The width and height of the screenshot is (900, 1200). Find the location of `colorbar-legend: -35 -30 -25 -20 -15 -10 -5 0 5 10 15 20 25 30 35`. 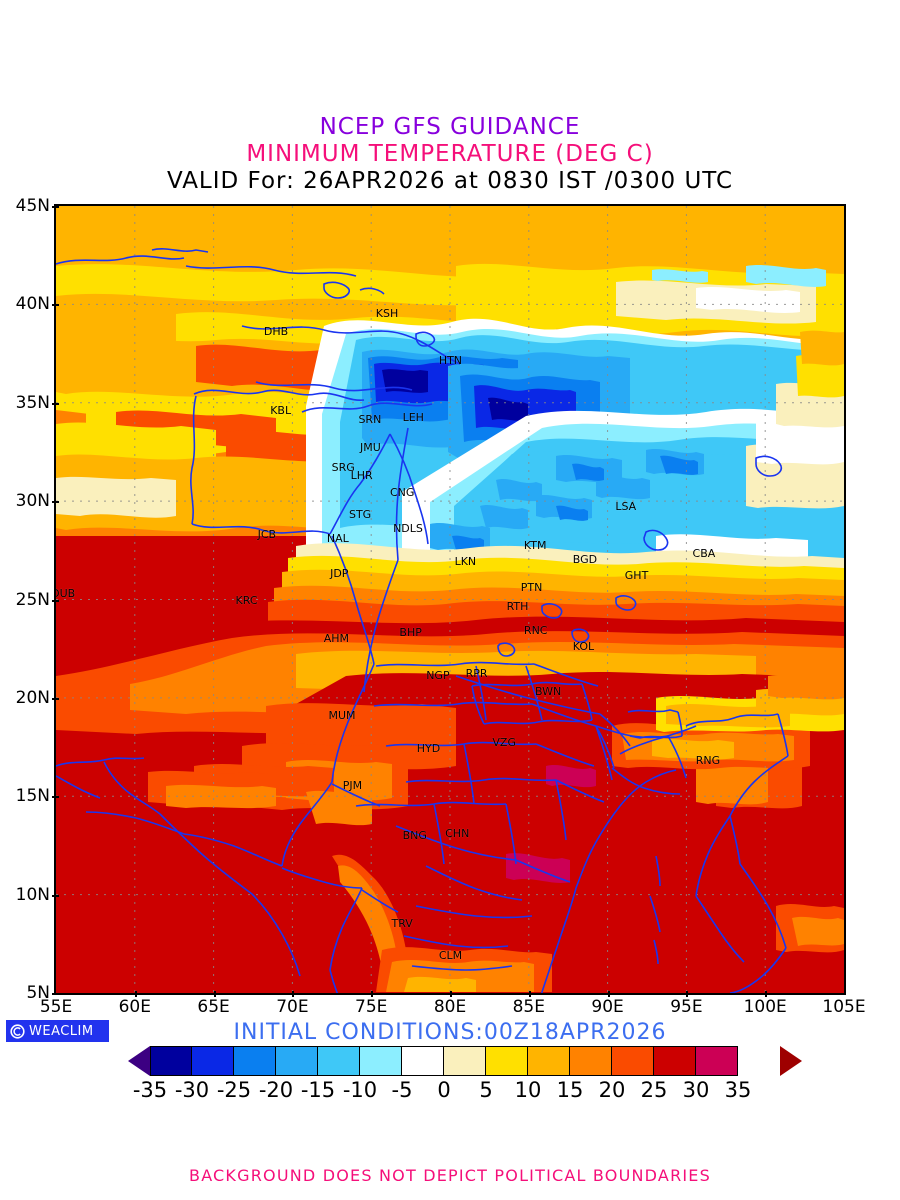

colorbar-legend: -35 -30 -25 -20 -15 -10 -5 0 5 10 15 20 25 30 35 is located at coordinates (450, 1081).